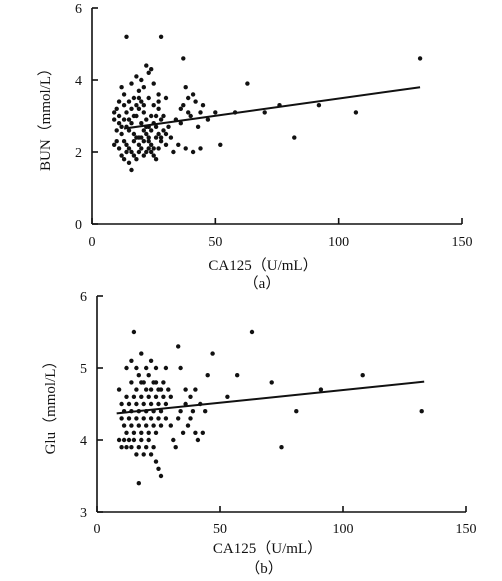  I want to click on y-tick-label: 2, so click(78, 153).